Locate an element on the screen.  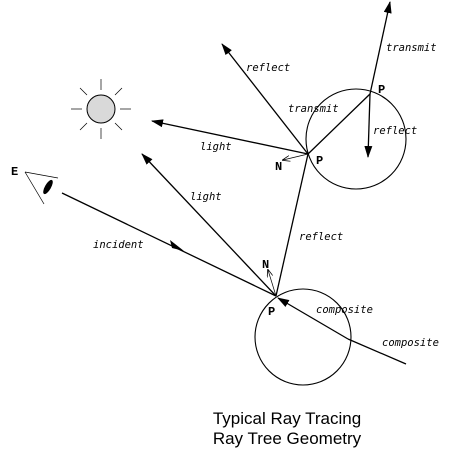
point-label-upper: P is located at coordinates (319, 161).